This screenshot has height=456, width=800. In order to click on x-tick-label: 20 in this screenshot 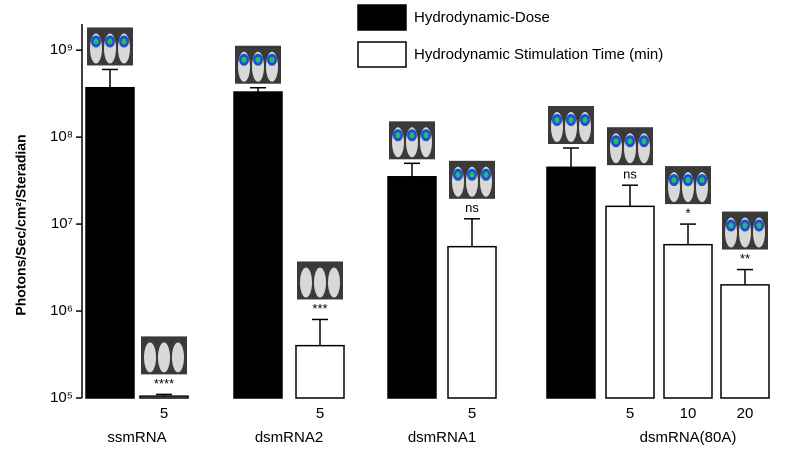, I will do `click(745, 413)`.